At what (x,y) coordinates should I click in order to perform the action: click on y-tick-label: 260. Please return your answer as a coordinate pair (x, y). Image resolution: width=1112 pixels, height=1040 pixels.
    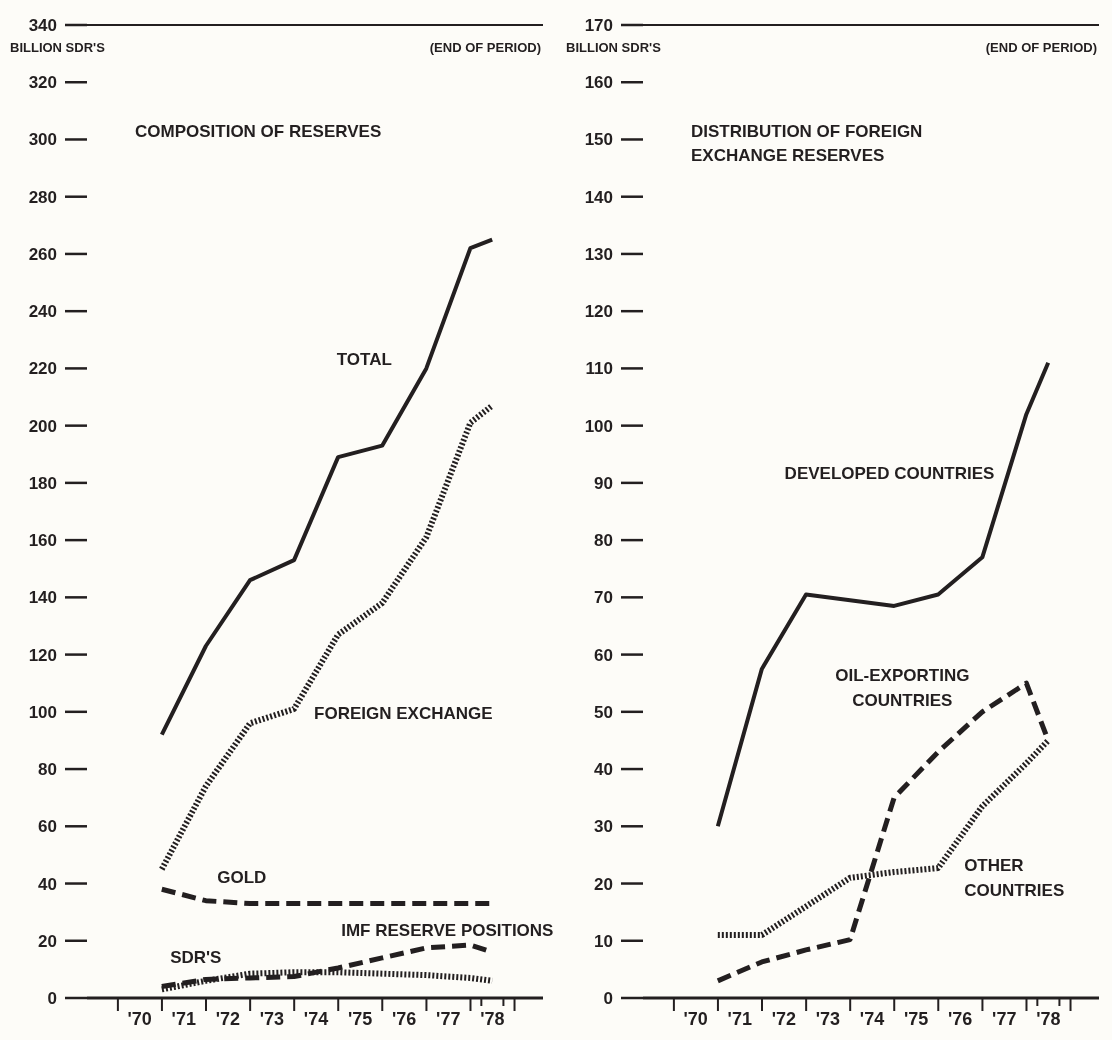
    Looking at the image, I should click on (42, 254).